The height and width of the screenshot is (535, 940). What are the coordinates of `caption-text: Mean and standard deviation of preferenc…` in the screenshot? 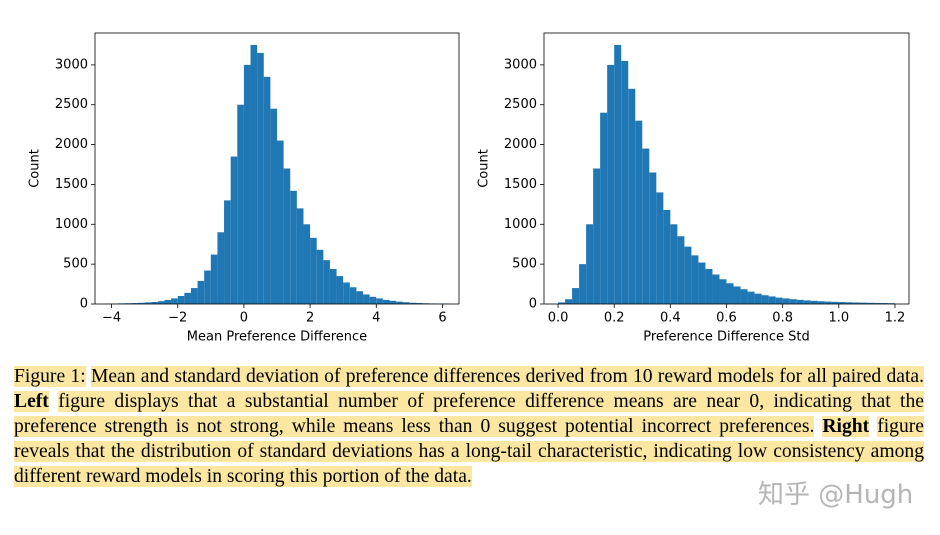 It's located at (507, 376).